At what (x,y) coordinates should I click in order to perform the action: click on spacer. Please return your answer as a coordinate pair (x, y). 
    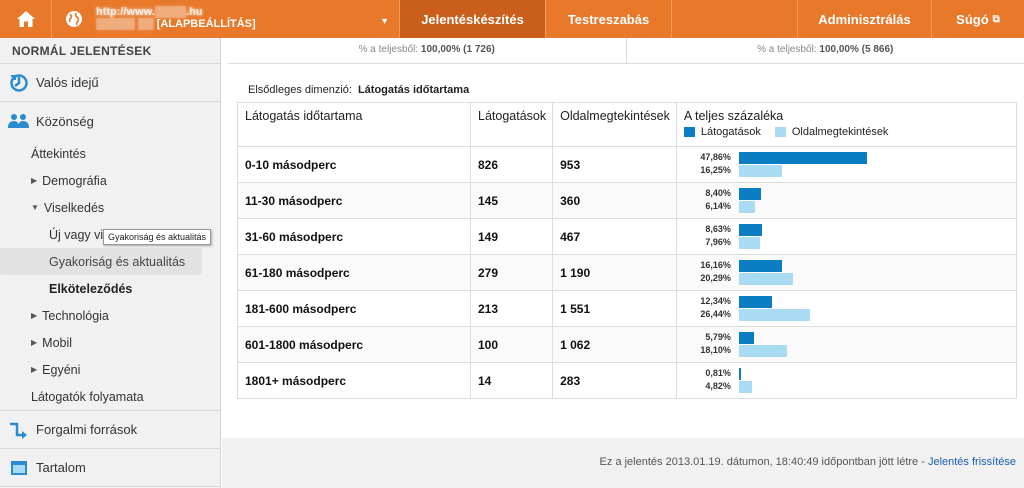
    Looking at the image, I should click on (735, 19).